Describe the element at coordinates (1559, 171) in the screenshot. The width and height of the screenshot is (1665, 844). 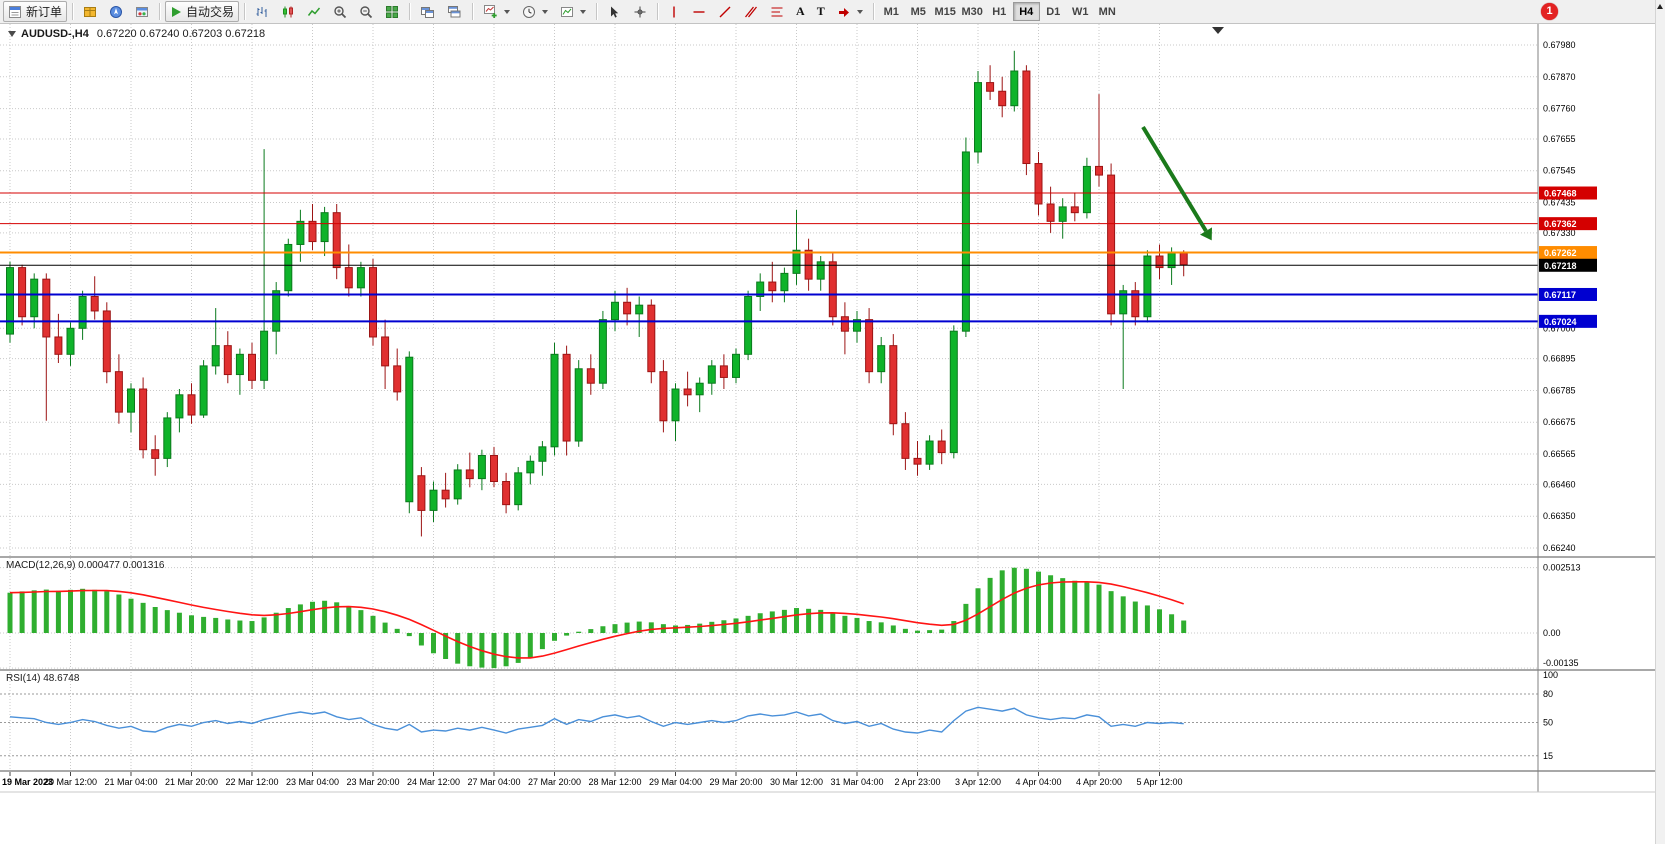
I see `svg-text: 0.67545` at that location.